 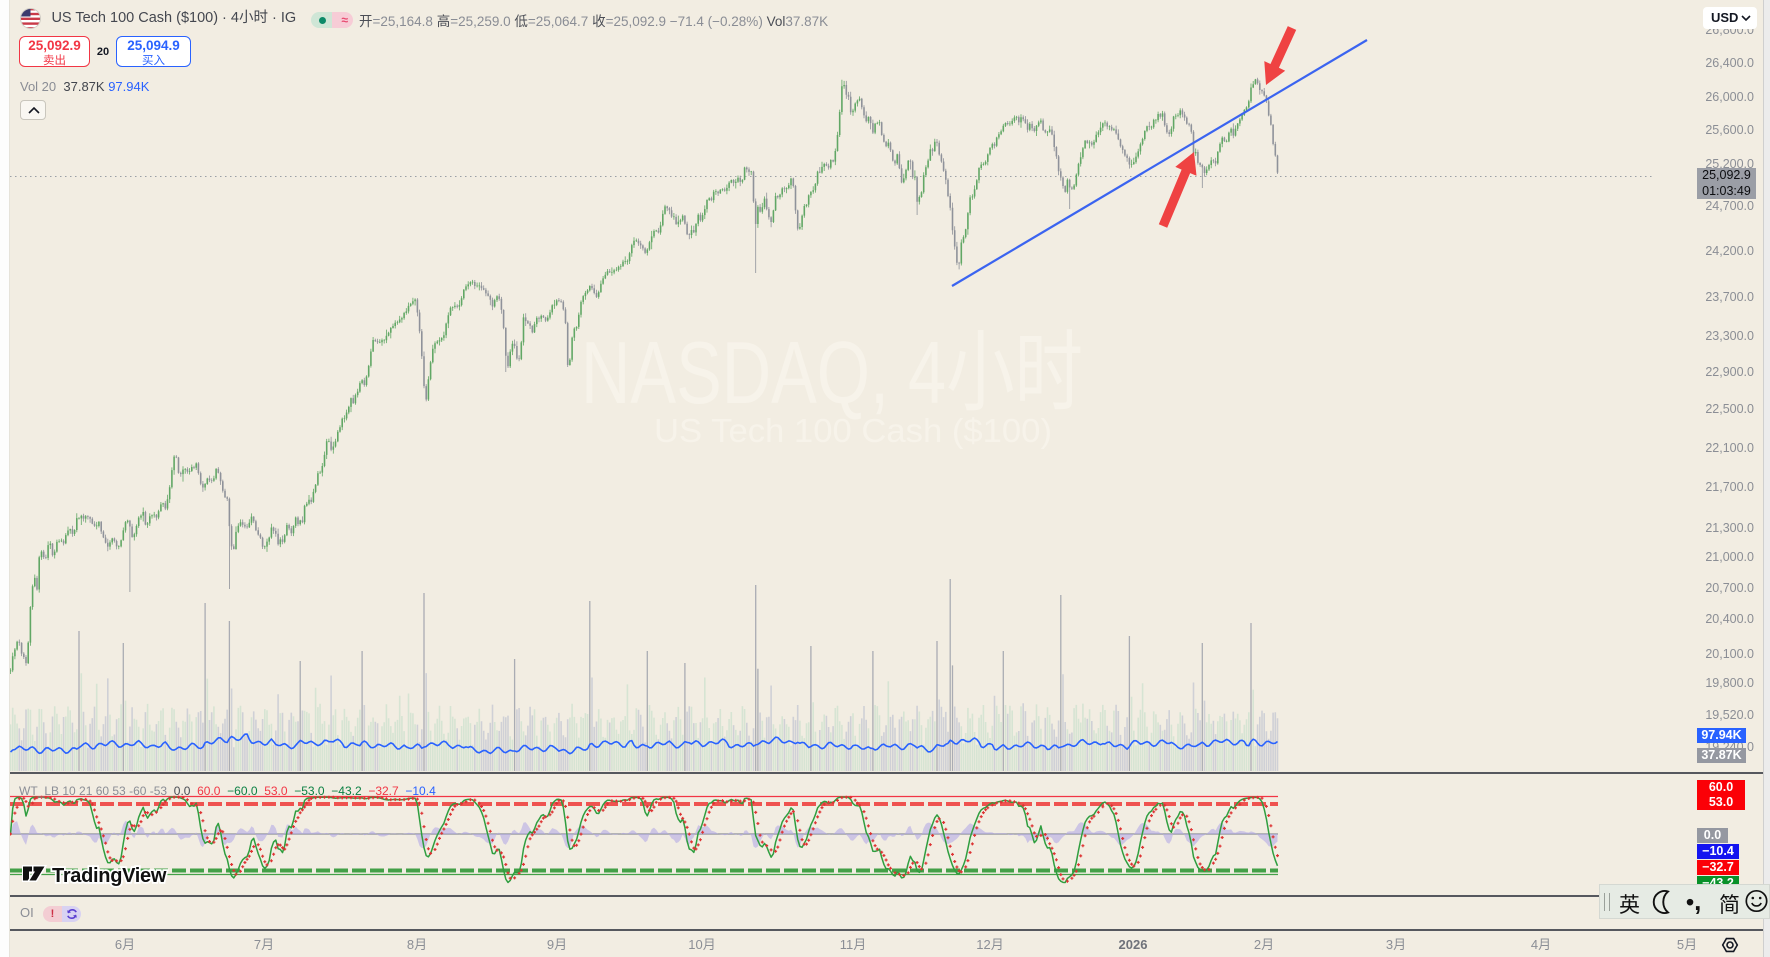 I want to click on svg-text: 6月, so click(x=125, y=944).